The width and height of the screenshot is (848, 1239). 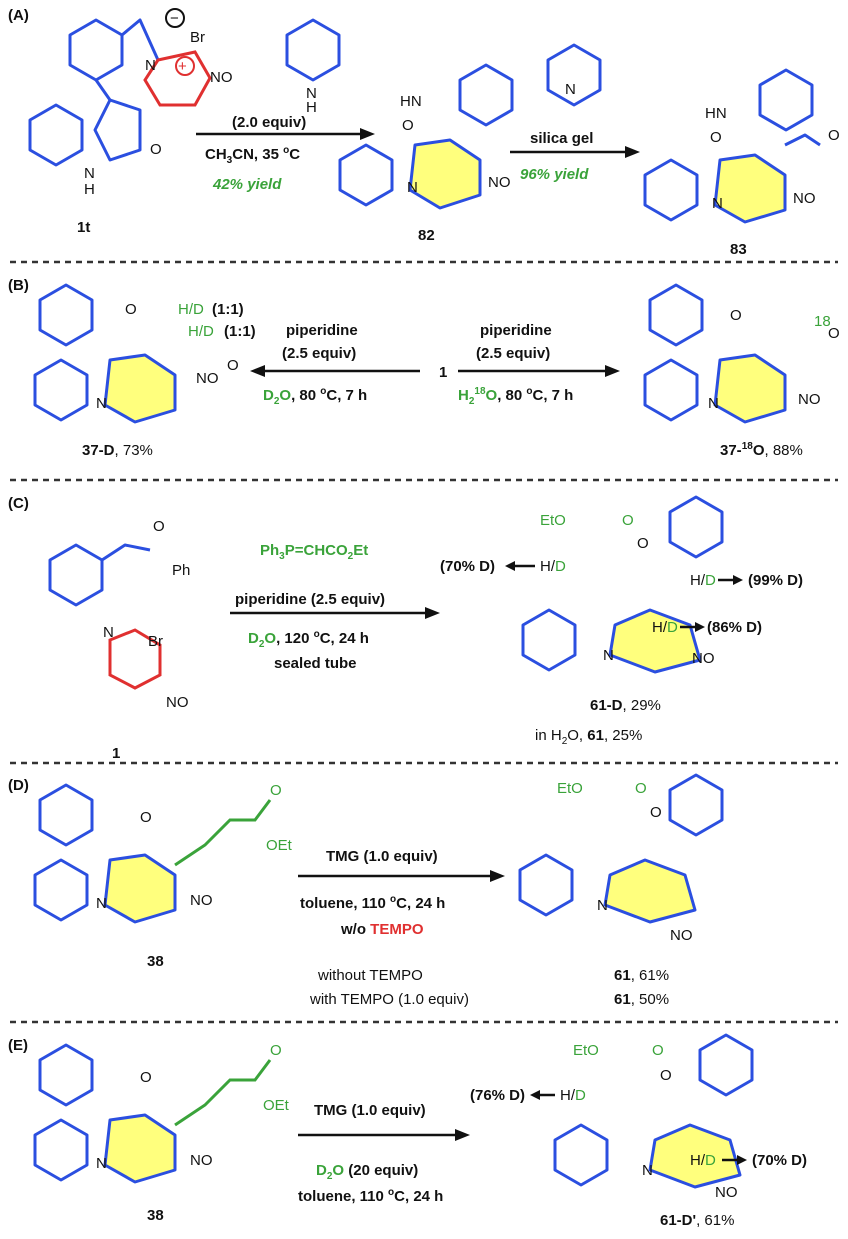 I want to click on structure-38-d: N O NO O OEt, so click(x=163, y=853).